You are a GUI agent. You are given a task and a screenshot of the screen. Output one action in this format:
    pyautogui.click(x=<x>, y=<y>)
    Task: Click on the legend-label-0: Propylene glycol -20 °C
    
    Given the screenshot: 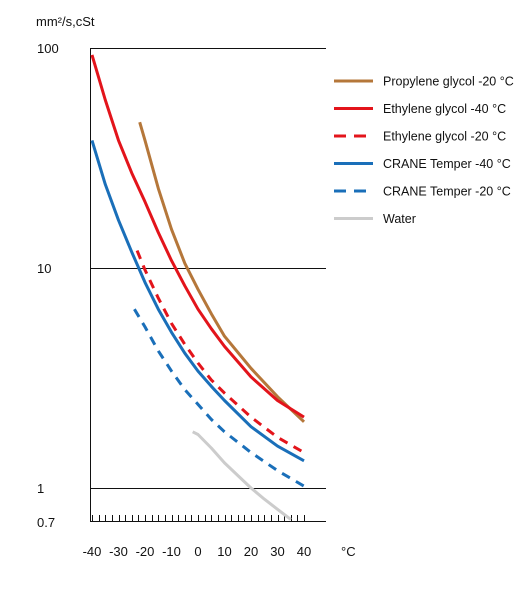 What is the action you would take?
    pyautogui.click(x=448, y=82)
    